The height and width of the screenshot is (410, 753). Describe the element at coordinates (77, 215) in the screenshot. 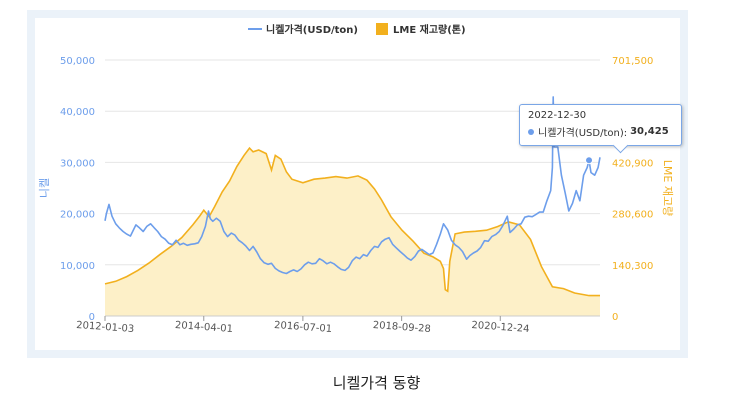

I see `left-tick-label: 20,000` at that location.